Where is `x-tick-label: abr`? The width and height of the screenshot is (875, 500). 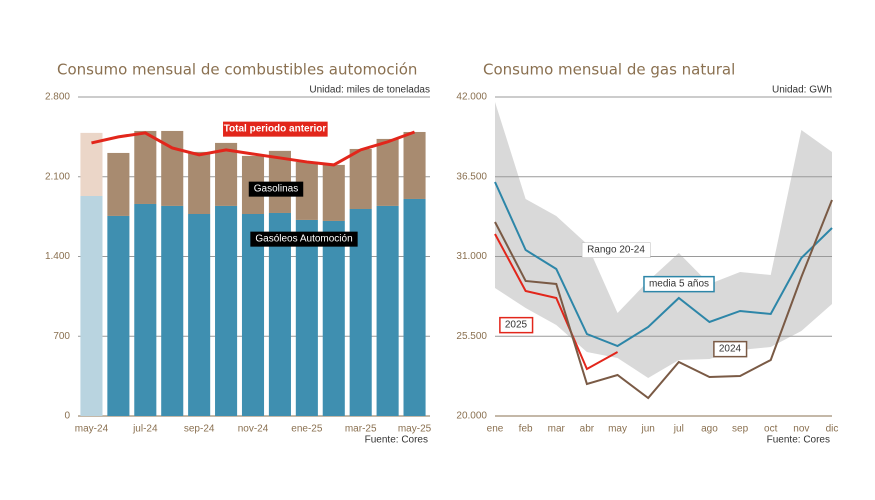
x-tick-label: abr is located at coordinates (587, 429).